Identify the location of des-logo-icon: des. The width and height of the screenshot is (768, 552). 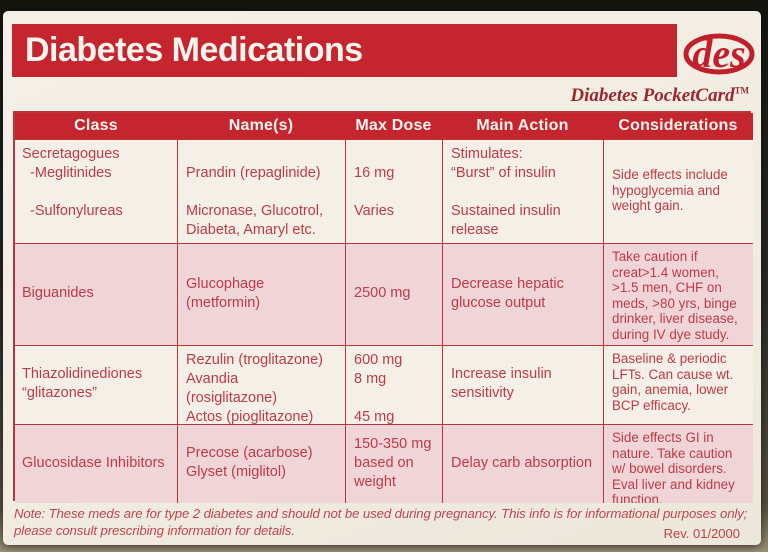
(719, 50).